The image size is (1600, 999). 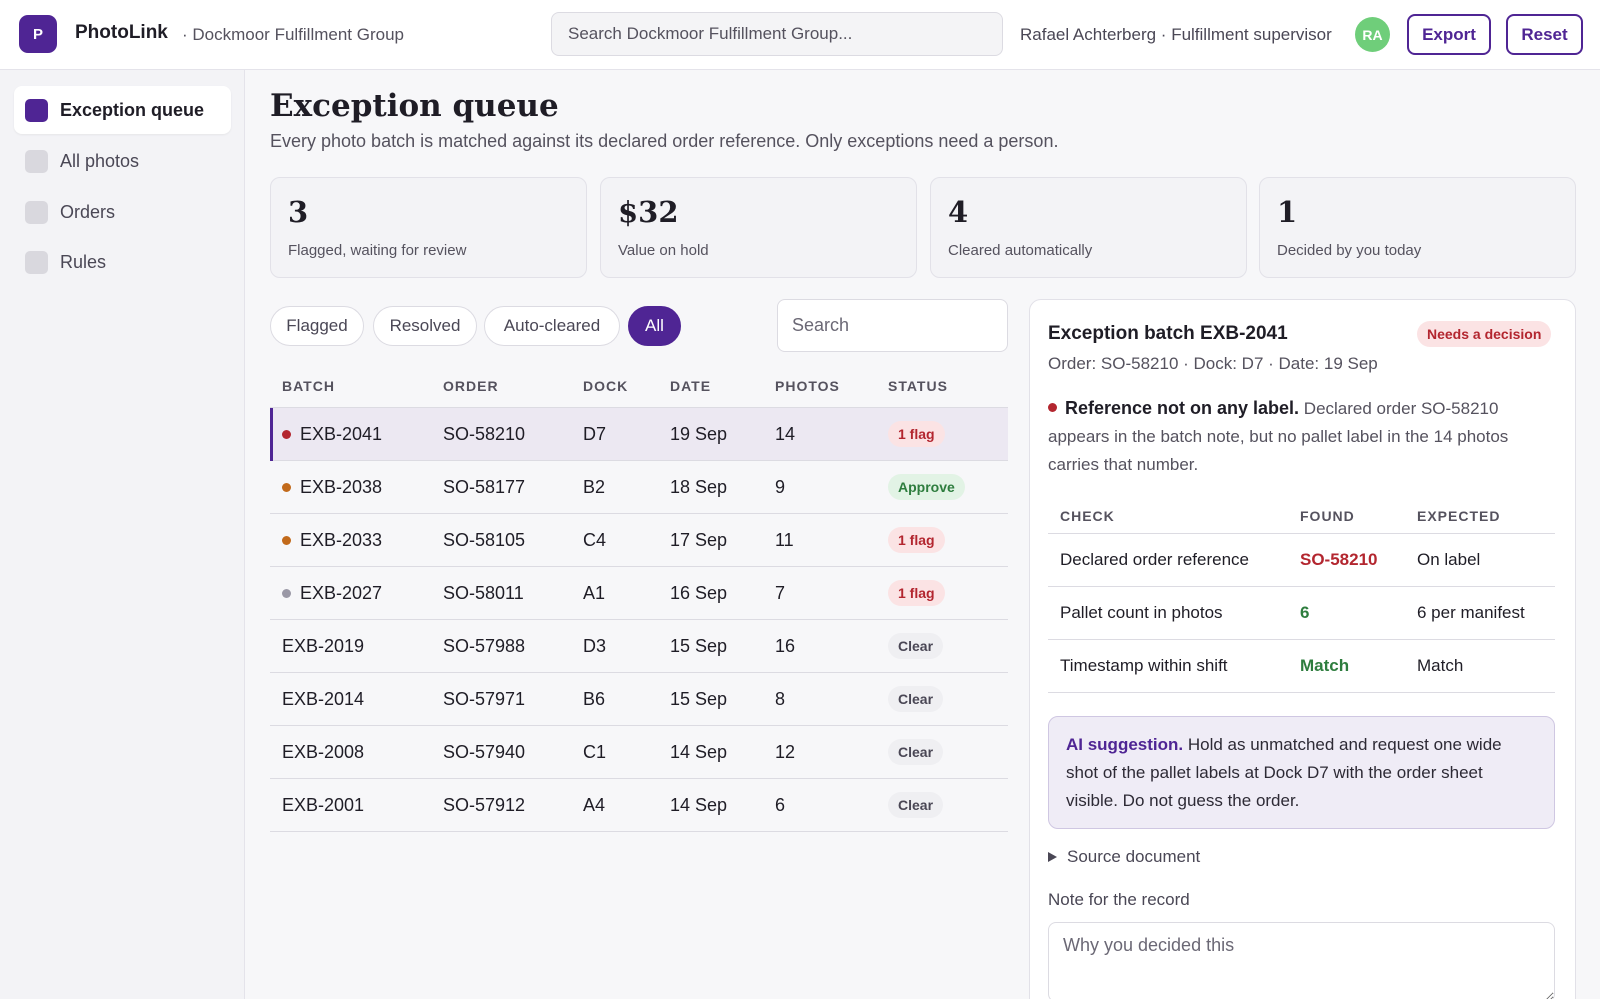 What do you see at coordinates (471, 386) in the screenshot?
I see `column-header-order: ORDER` at bounding box center [471, 386].